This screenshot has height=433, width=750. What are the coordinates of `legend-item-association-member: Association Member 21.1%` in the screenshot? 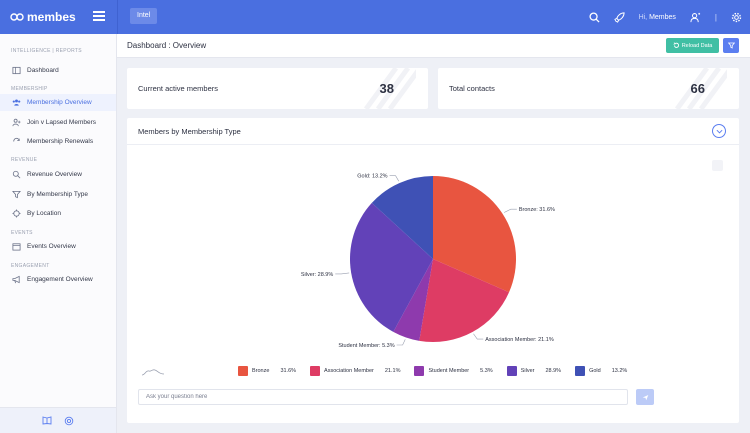 It's located at (355, 371).